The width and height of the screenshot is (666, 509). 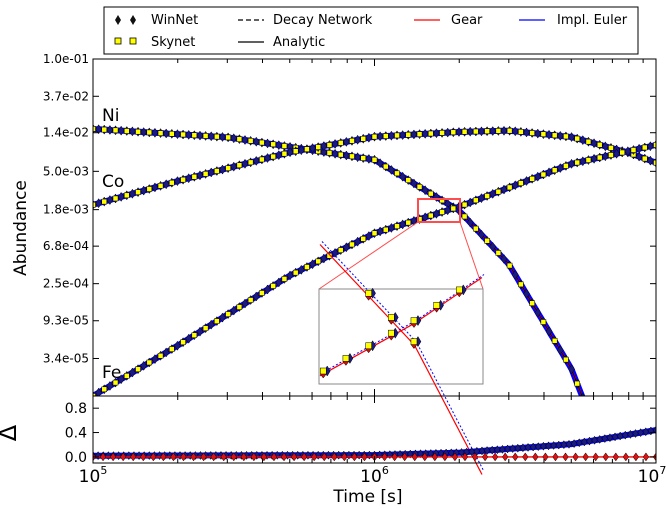 What do you see at coordinates (323, 20) in the screenshot?
I see `legend-decay-network-label: Decay Network` at bounding box center [323, 20].